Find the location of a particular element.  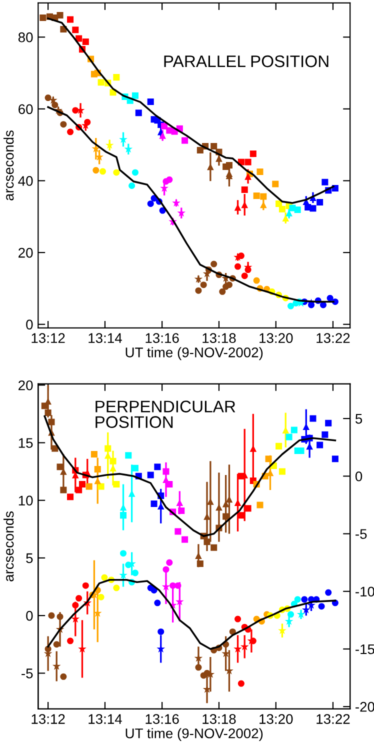

annotation: PERPENDICULAR POSITION is located at coordinates (166, 414).